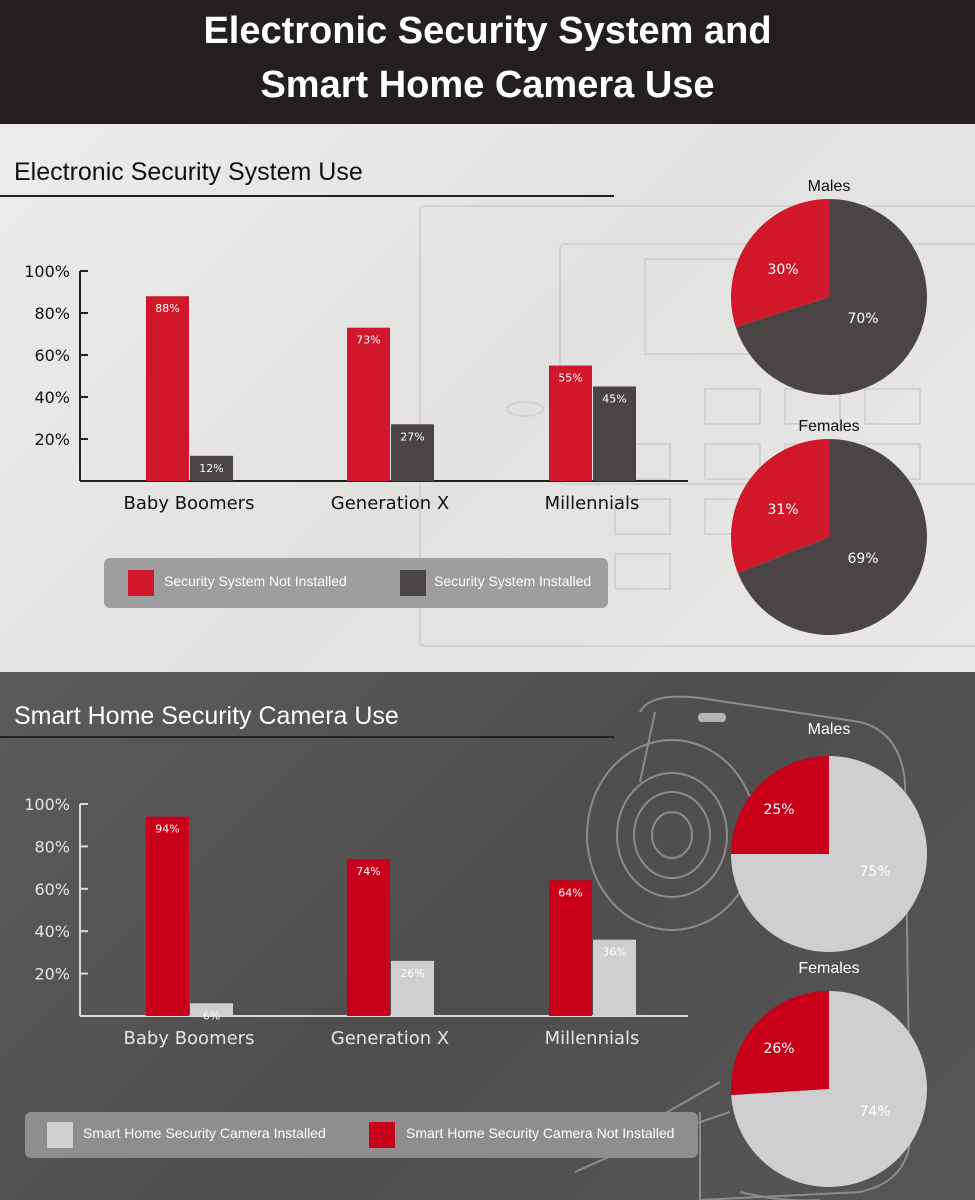 This screenshot has height=1200, width=975. I want to click on legend-label-installed: Smart Home Security Camera Installed, so click(204, 1133).